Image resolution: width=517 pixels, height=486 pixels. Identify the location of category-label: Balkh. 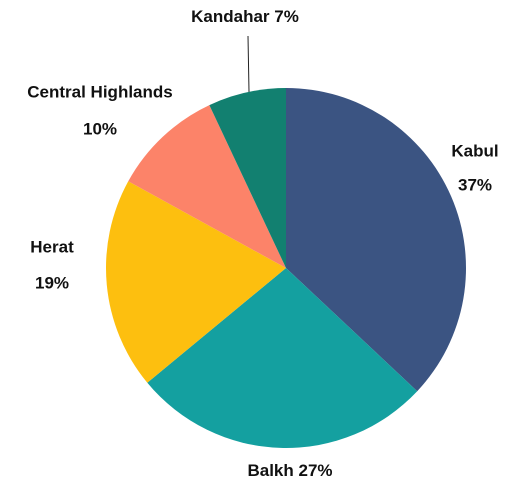
(270, 470).